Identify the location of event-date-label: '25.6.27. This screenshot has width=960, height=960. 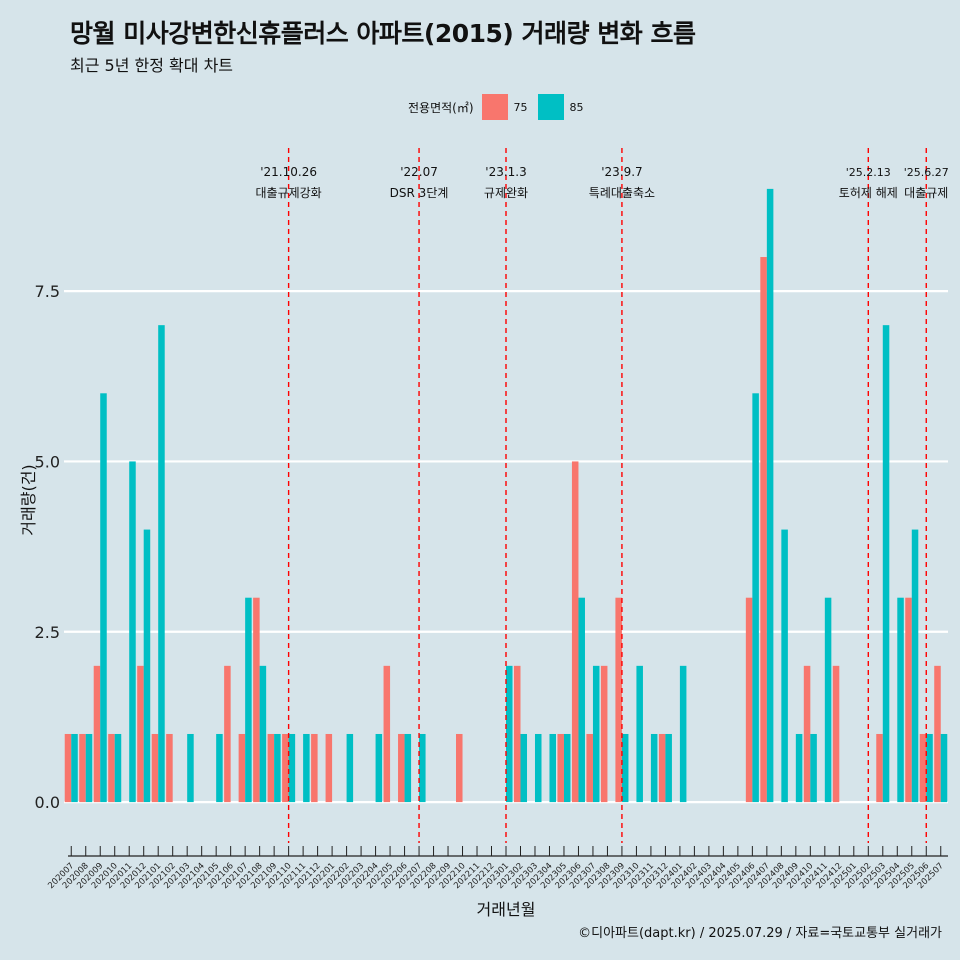
(926, 172).